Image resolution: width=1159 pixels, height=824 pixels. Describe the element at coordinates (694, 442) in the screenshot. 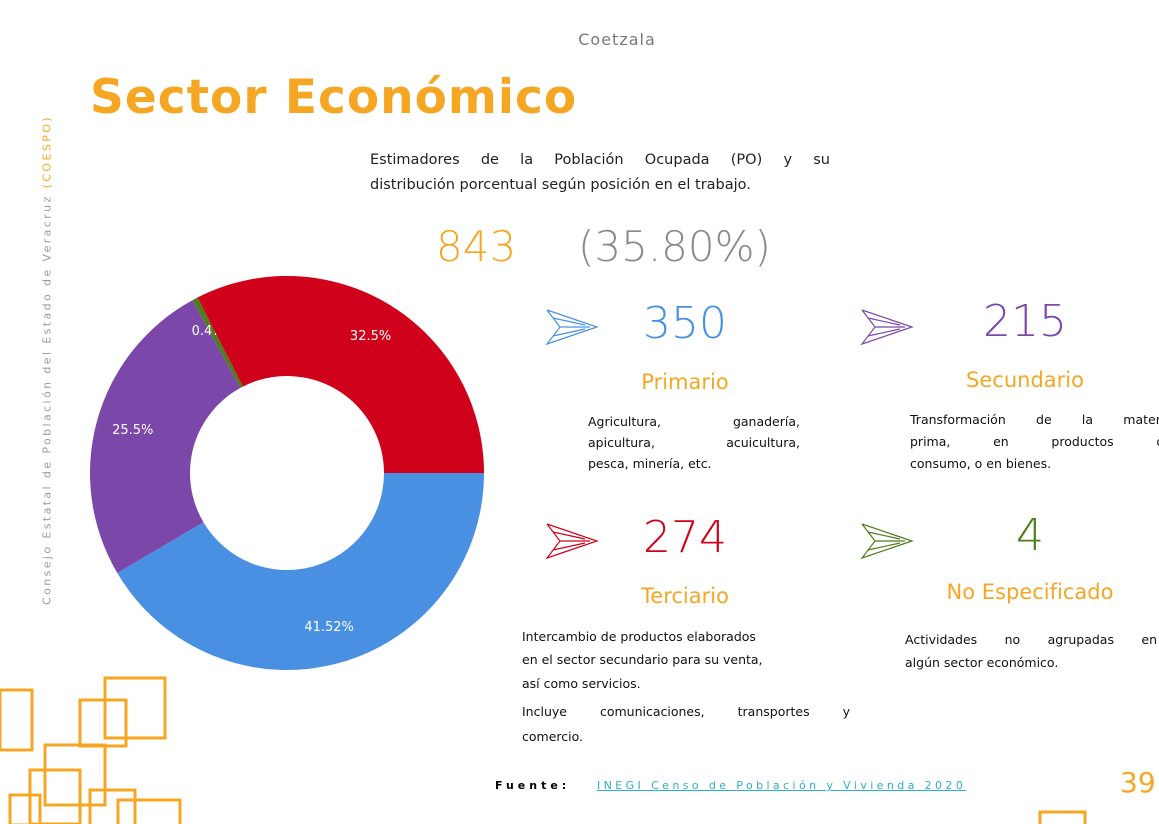

I see `sector-text: apicultura, acuicultura,` at that location.